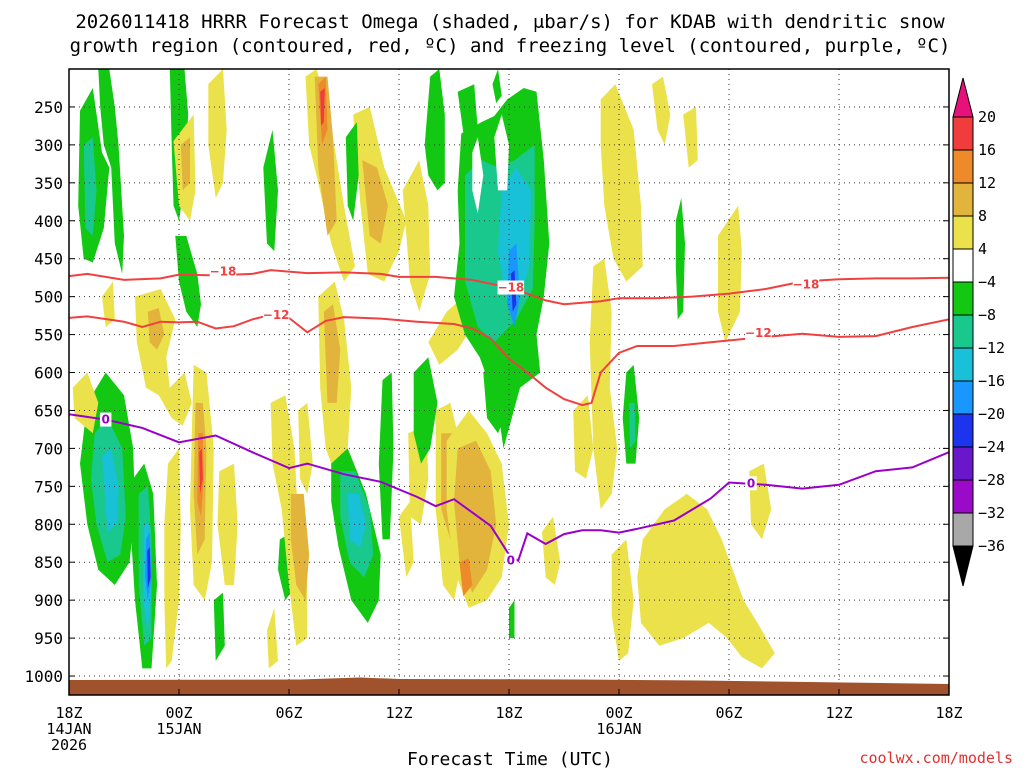  What do you see at coordinates (963, 97) in the screenshot?
I see `colorbar-top-arrow` at bounding box center [963, 97].